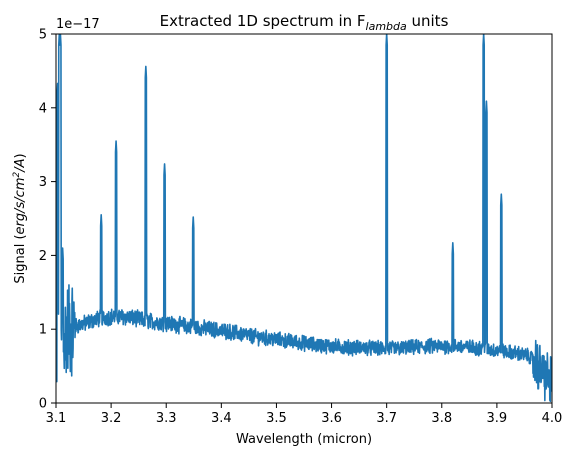 The height and width of the screenshot is (457, 572). I want to click on x-tick-label: 3.9, so click(497, 418).